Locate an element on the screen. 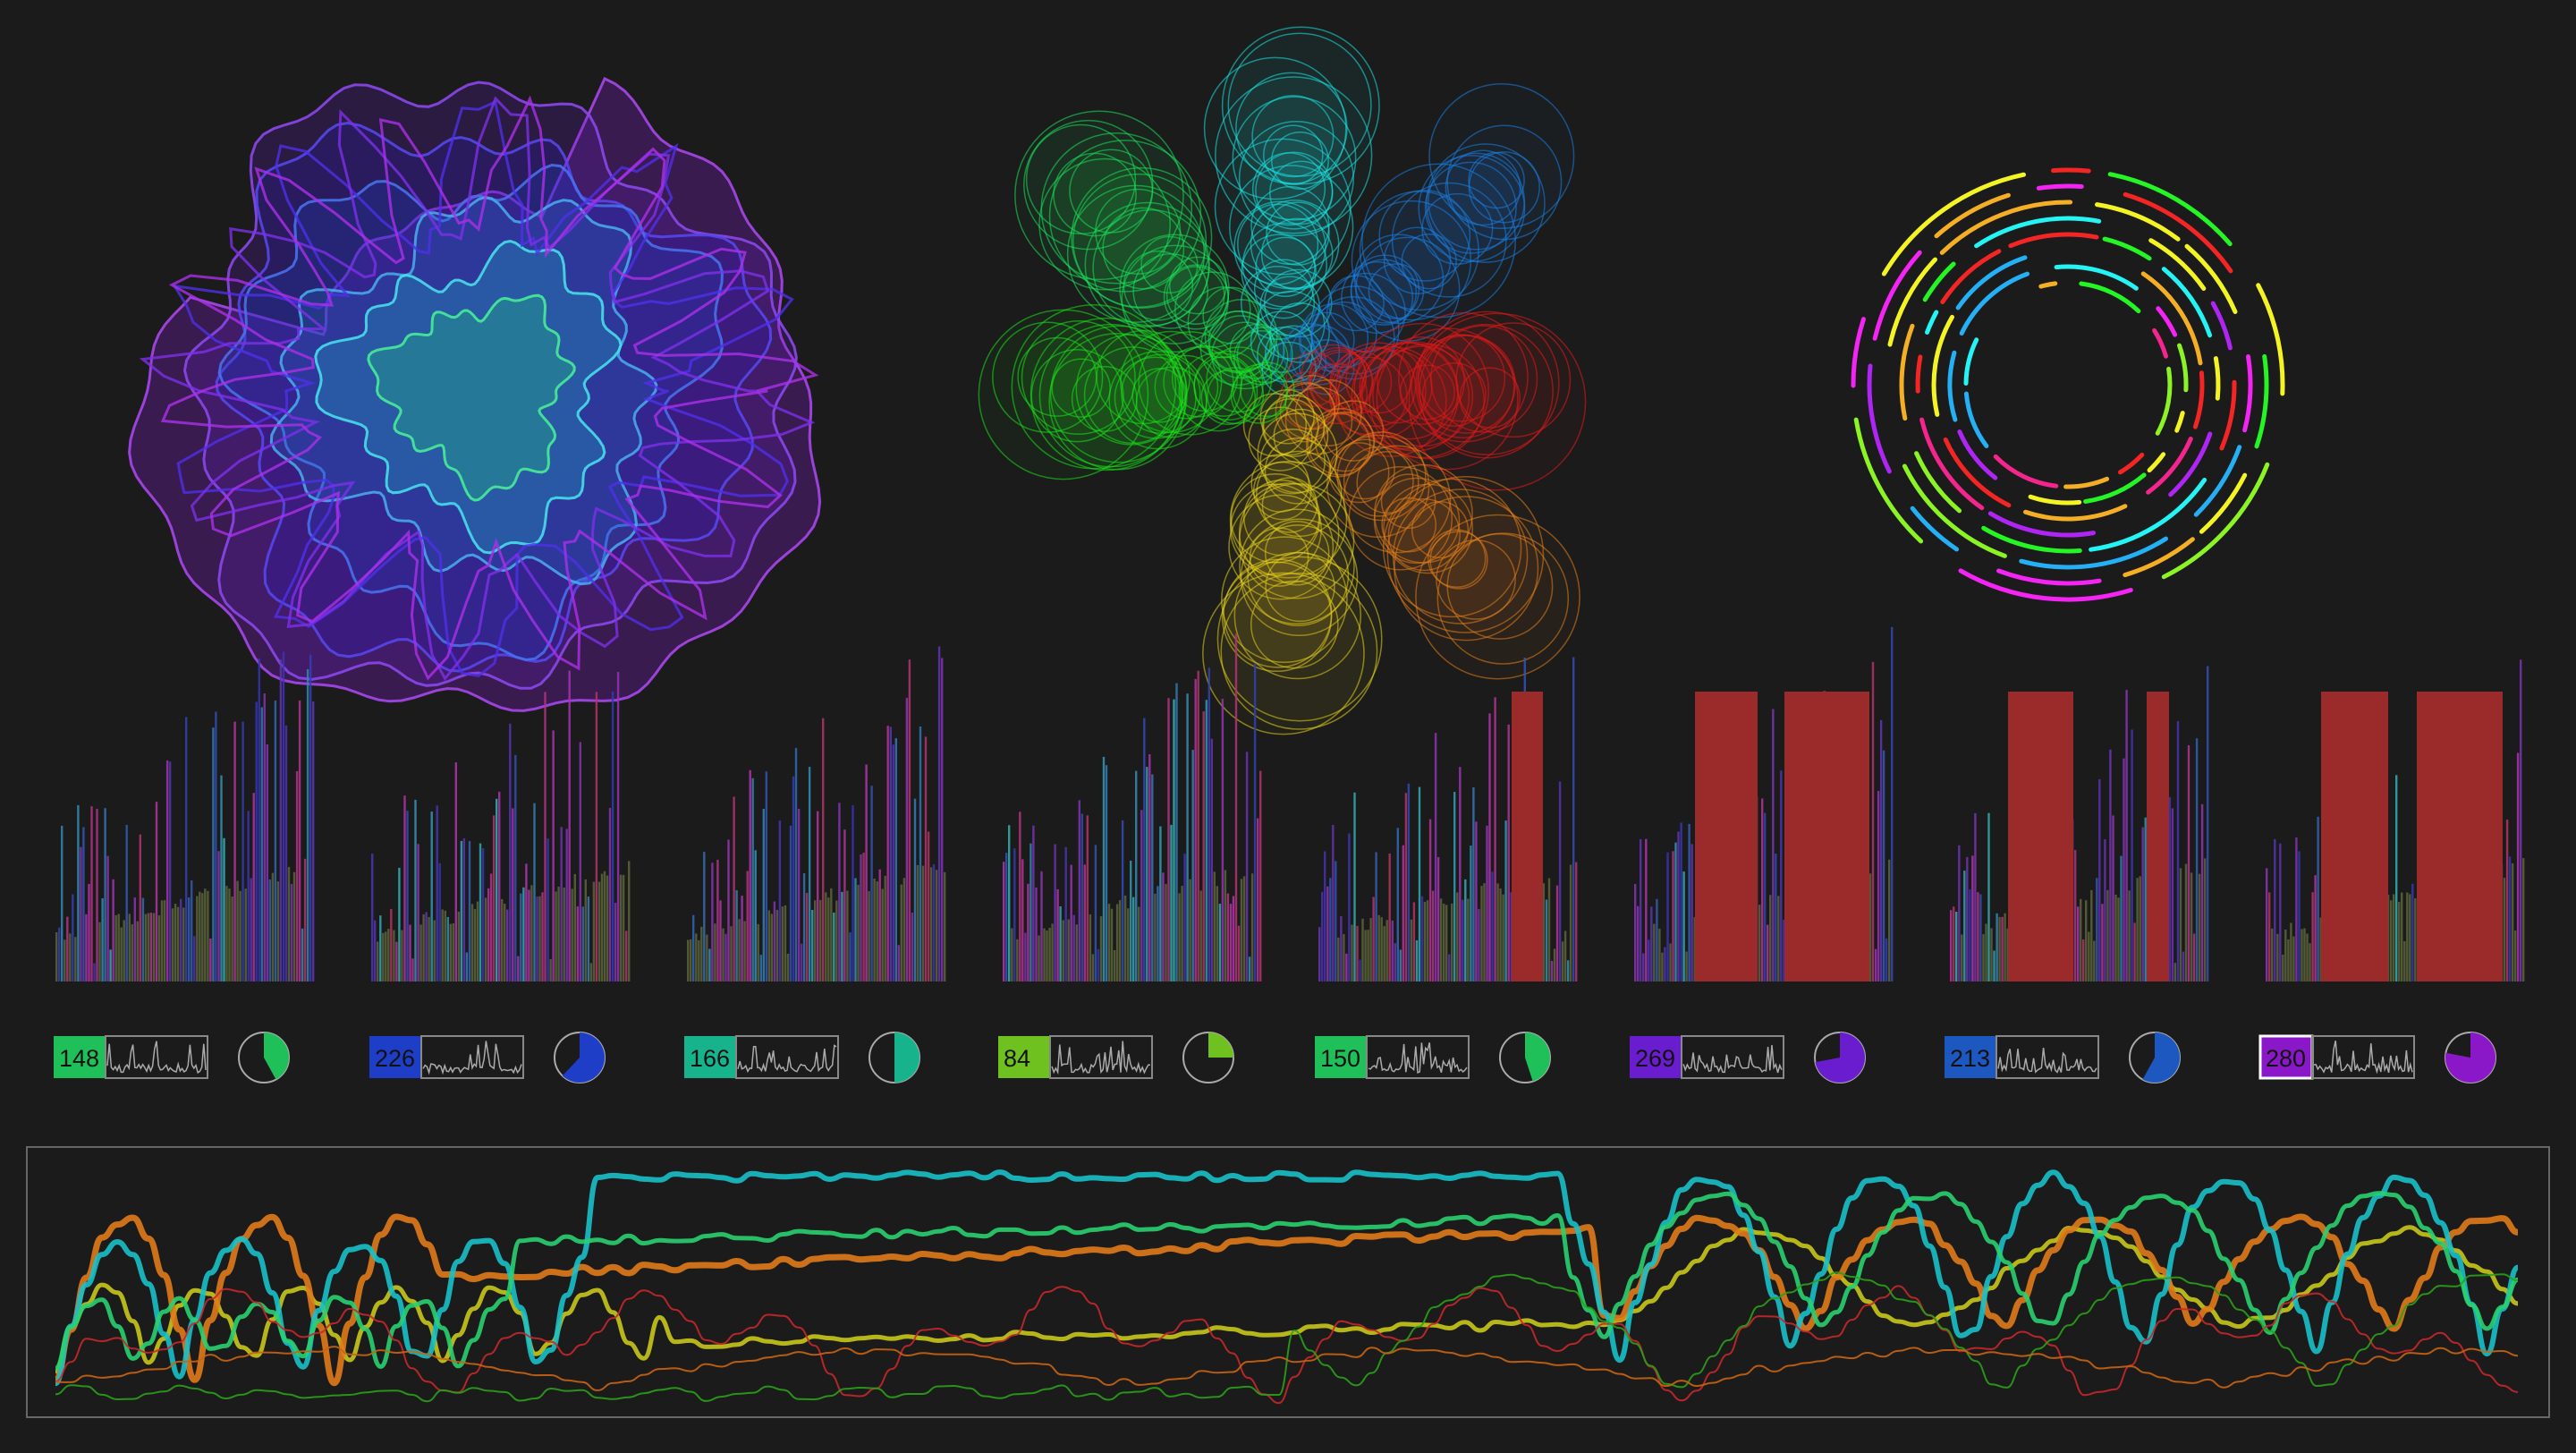 The image size is (2576, 1453). panel-indicator: 280 is located at coordinates (2377, 1057).